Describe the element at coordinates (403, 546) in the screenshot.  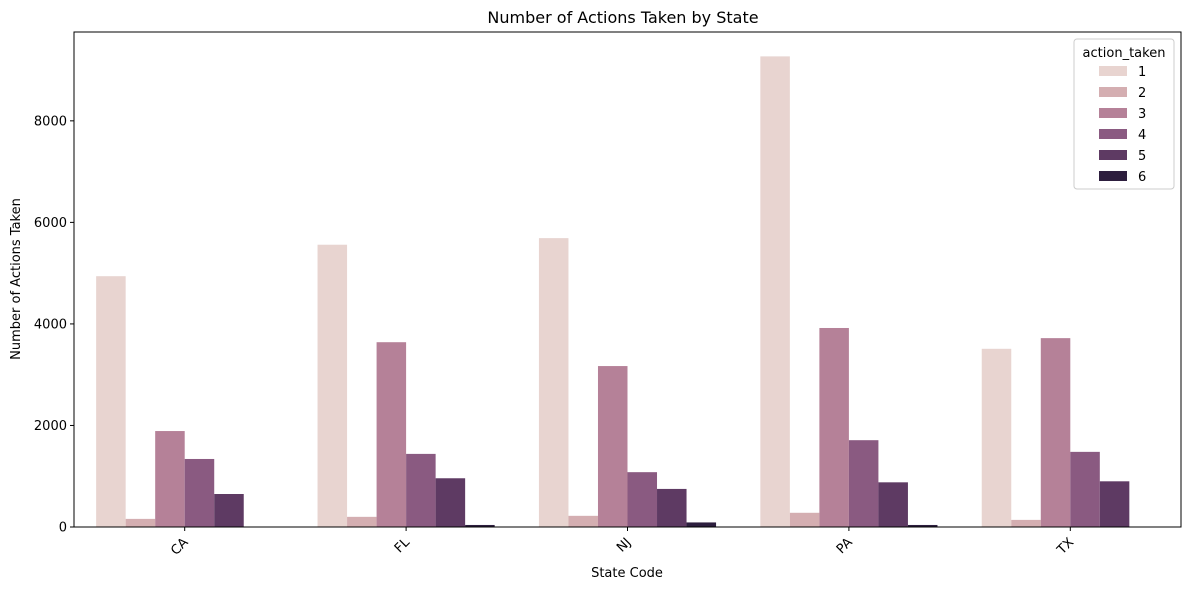
I see `x-tick-label: FL` at that location.